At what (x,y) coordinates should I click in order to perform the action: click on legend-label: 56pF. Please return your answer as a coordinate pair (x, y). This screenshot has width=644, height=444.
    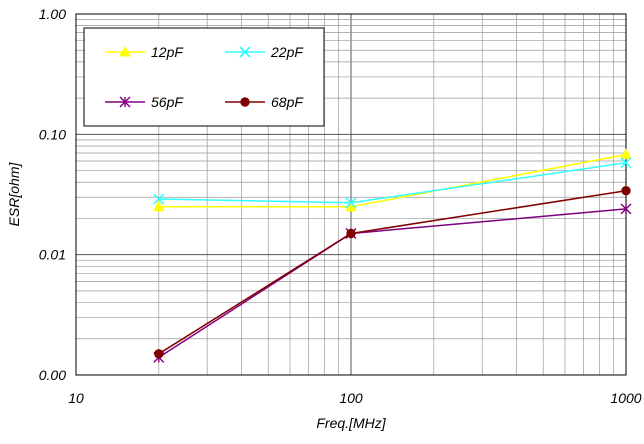
    Looking at the image, I should click on (167, 102).